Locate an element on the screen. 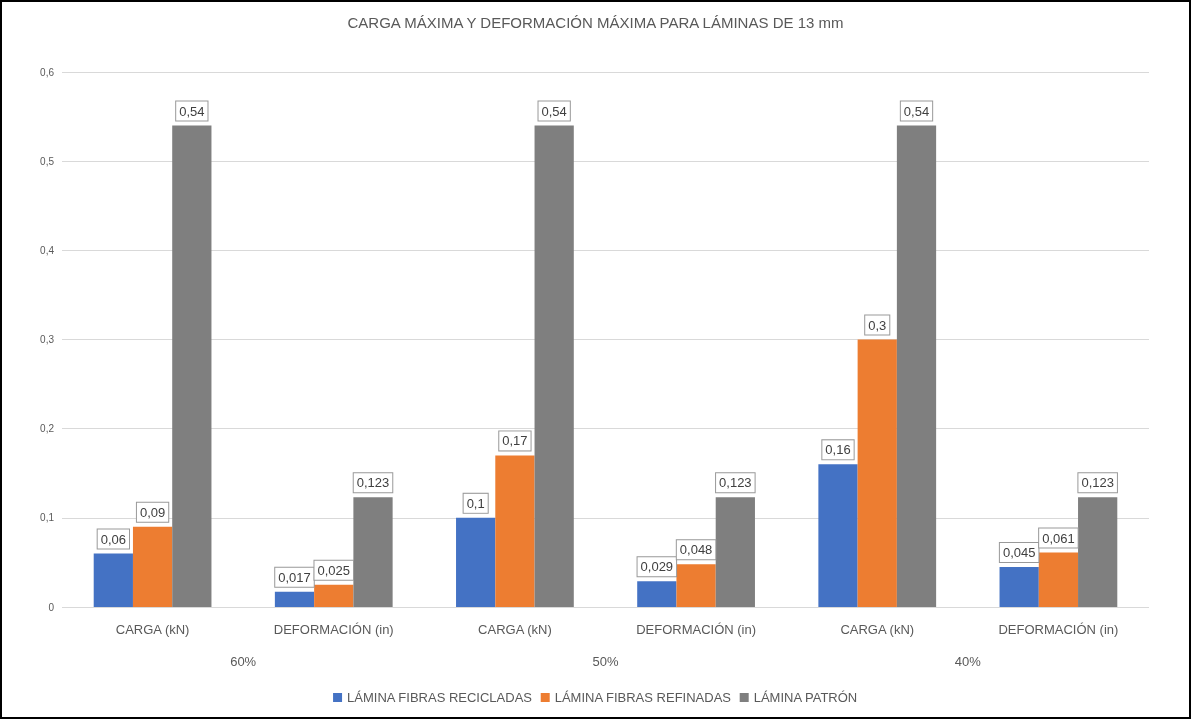  data-label: 0,029 is located at coordinates (657, 567).